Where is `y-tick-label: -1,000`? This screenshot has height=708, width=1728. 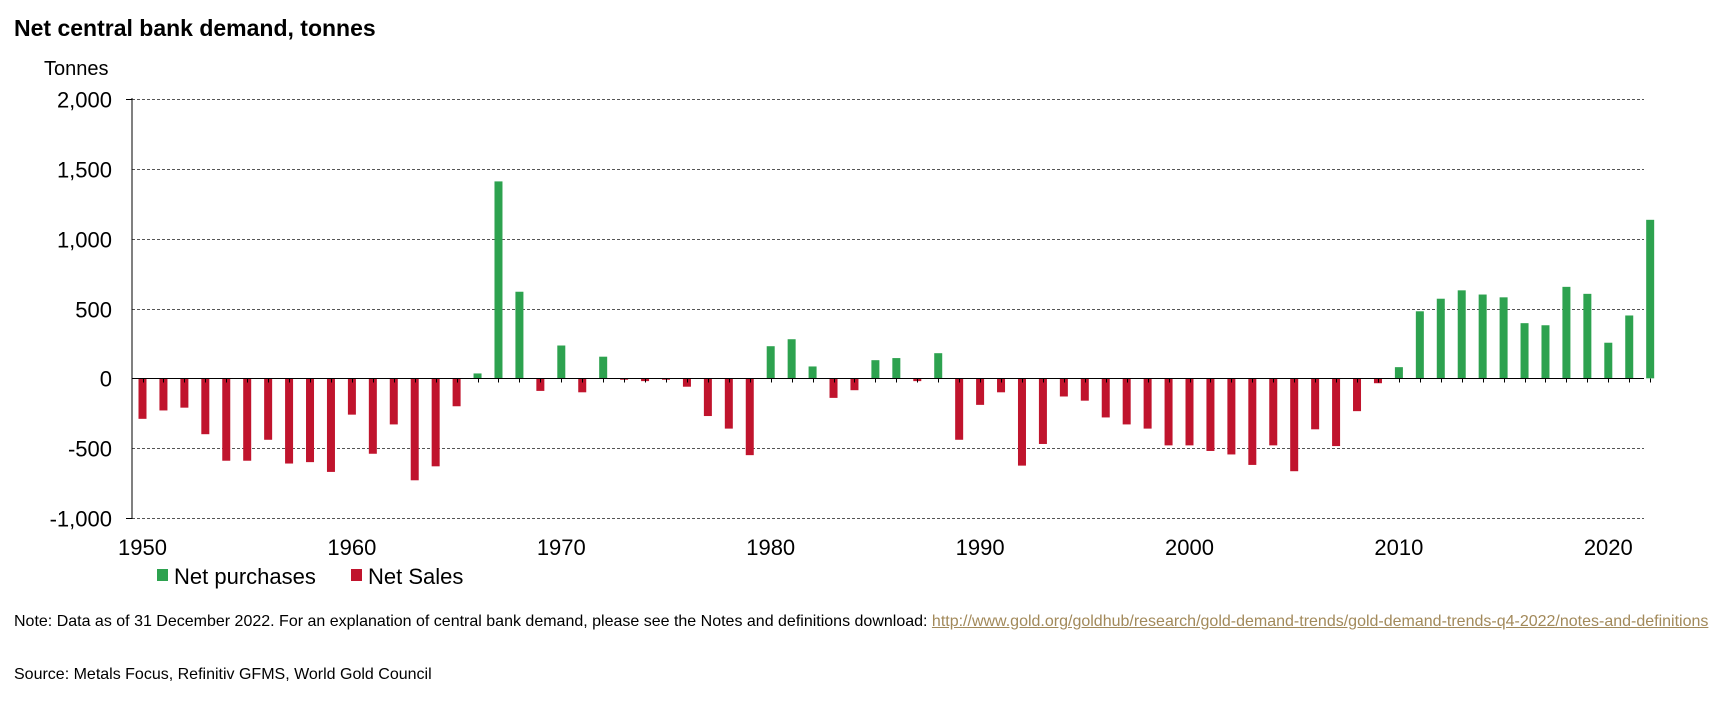
y-tick-label: -1,000 is located at coordinates (81, 519).